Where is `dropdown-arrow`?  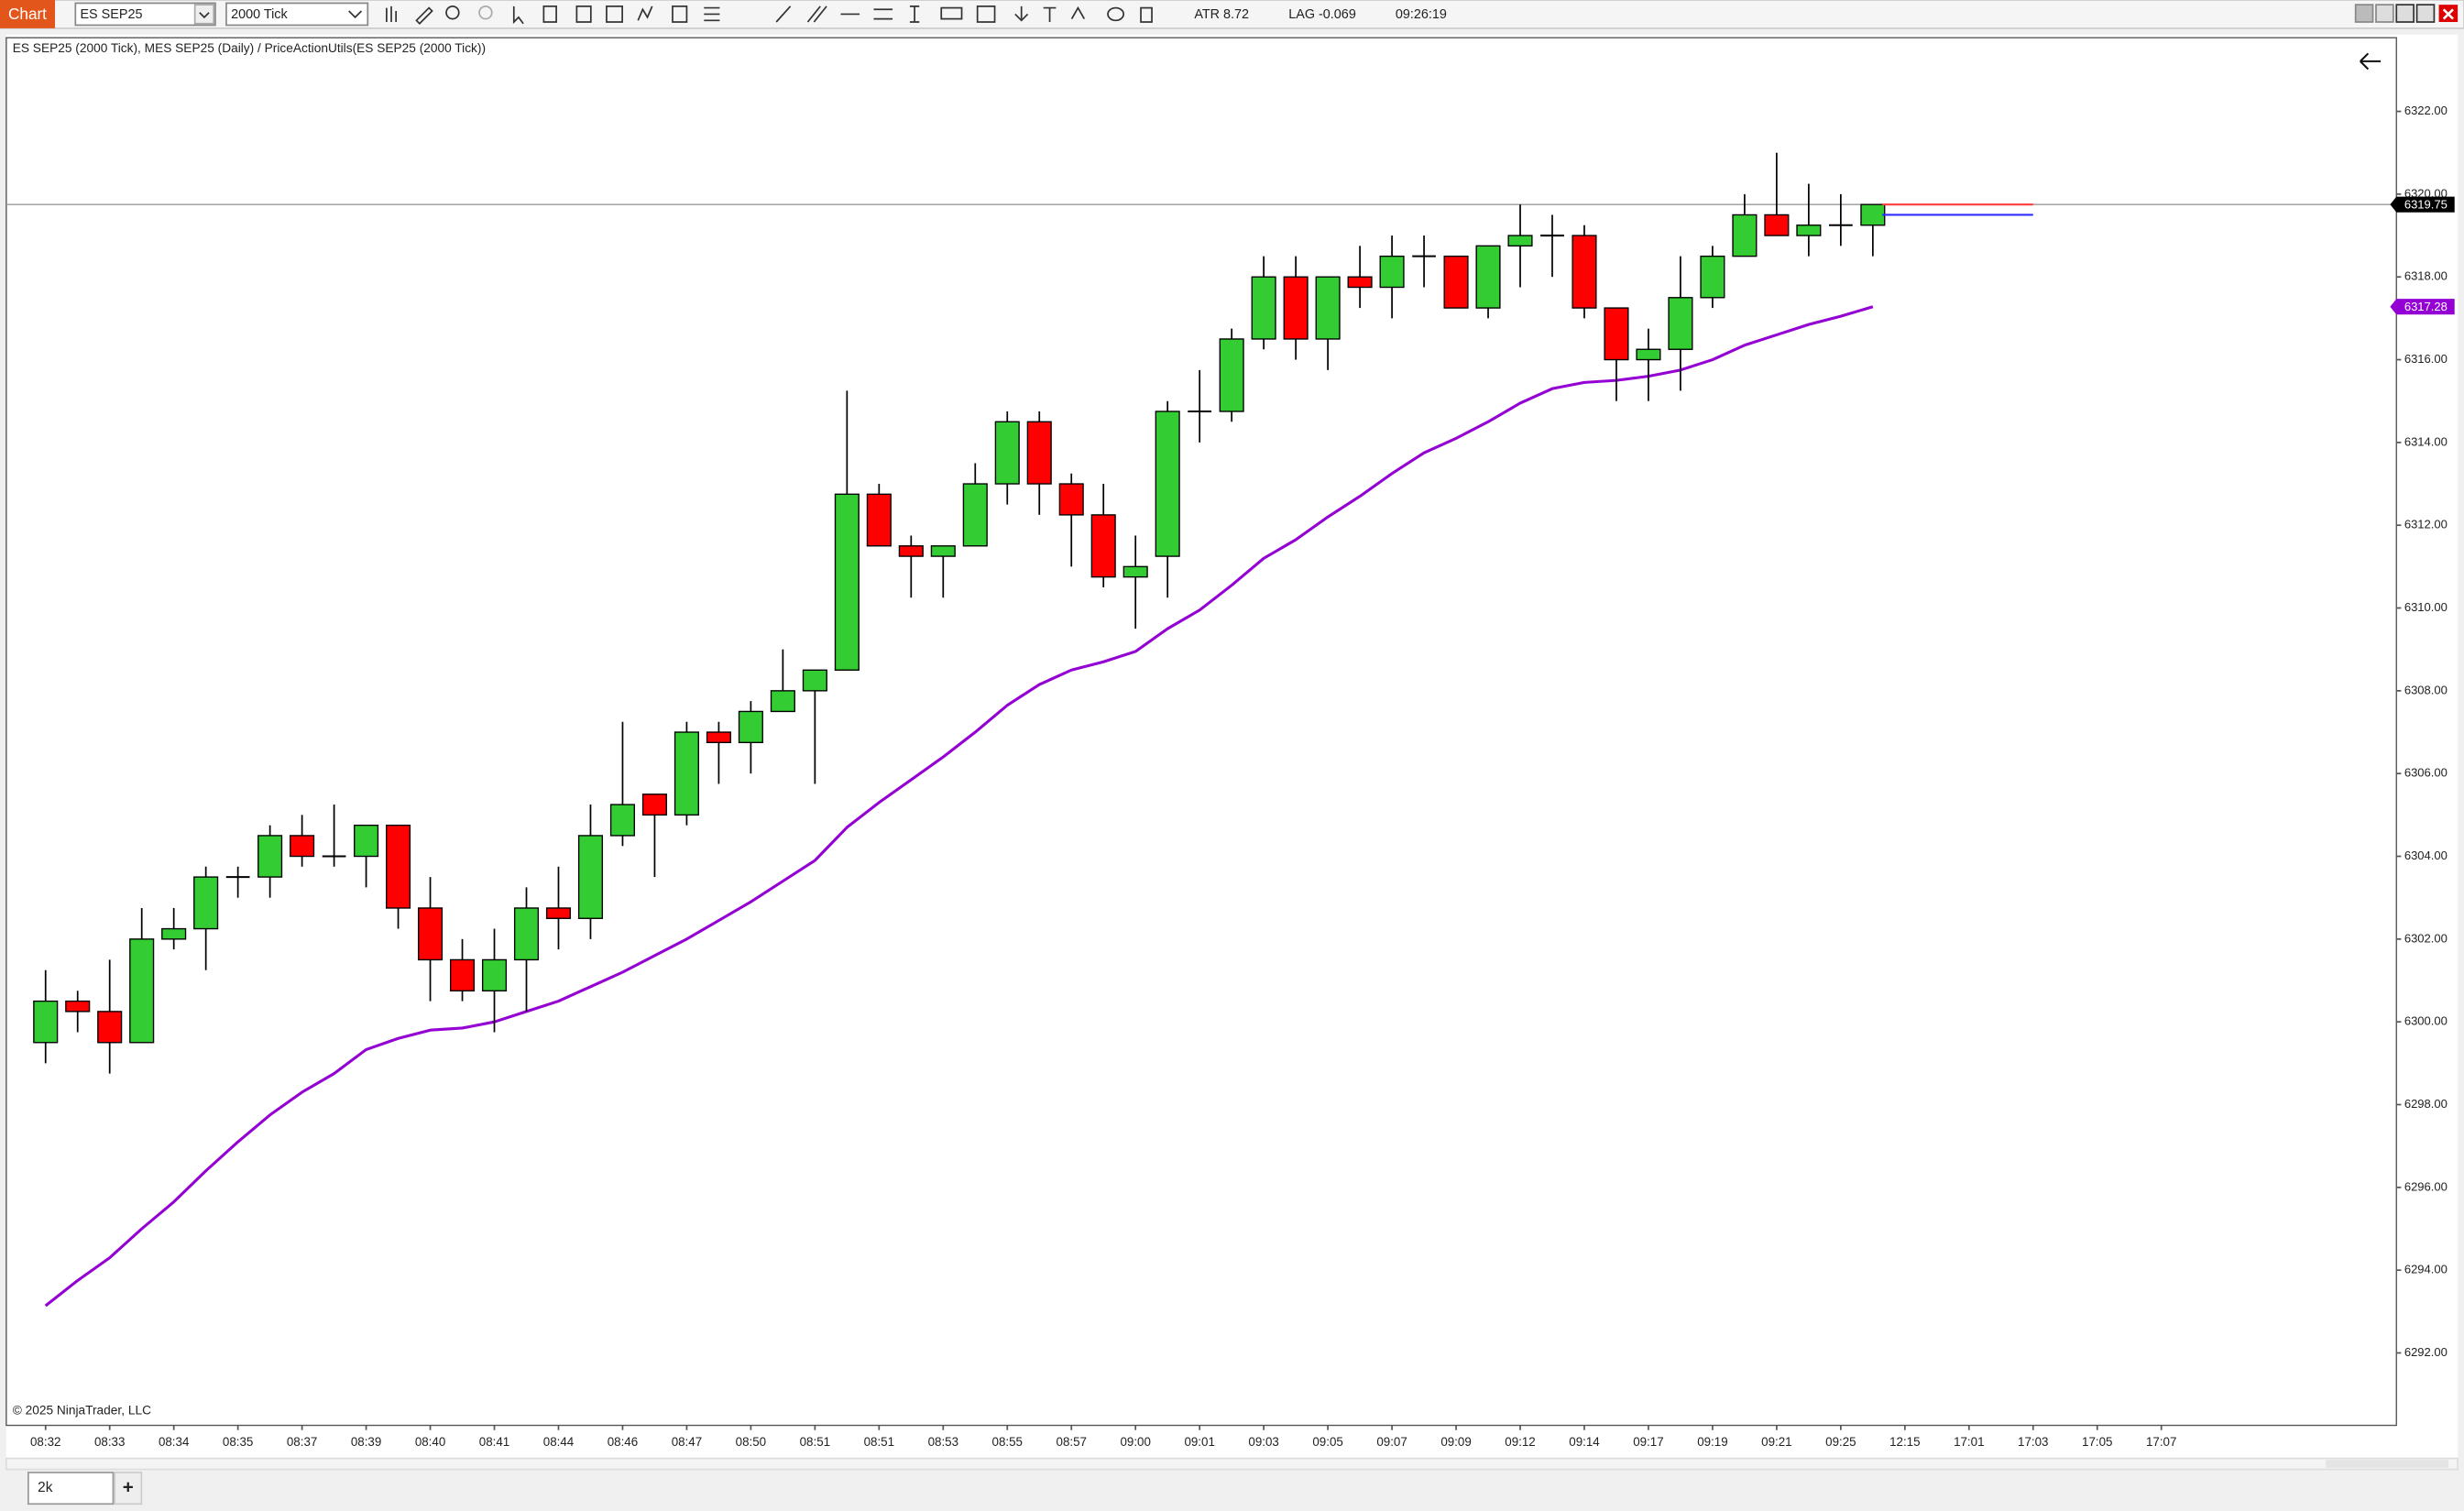
dropdown-arrow is located at coordinates (204, 14).